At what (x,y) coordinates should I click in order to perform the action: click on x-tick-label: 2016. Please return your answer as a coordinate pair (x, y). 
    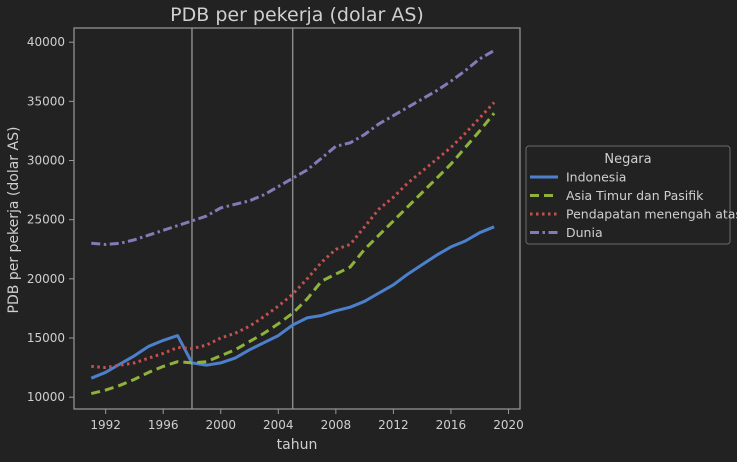
    Looking at the image, I should click on (451, 425).